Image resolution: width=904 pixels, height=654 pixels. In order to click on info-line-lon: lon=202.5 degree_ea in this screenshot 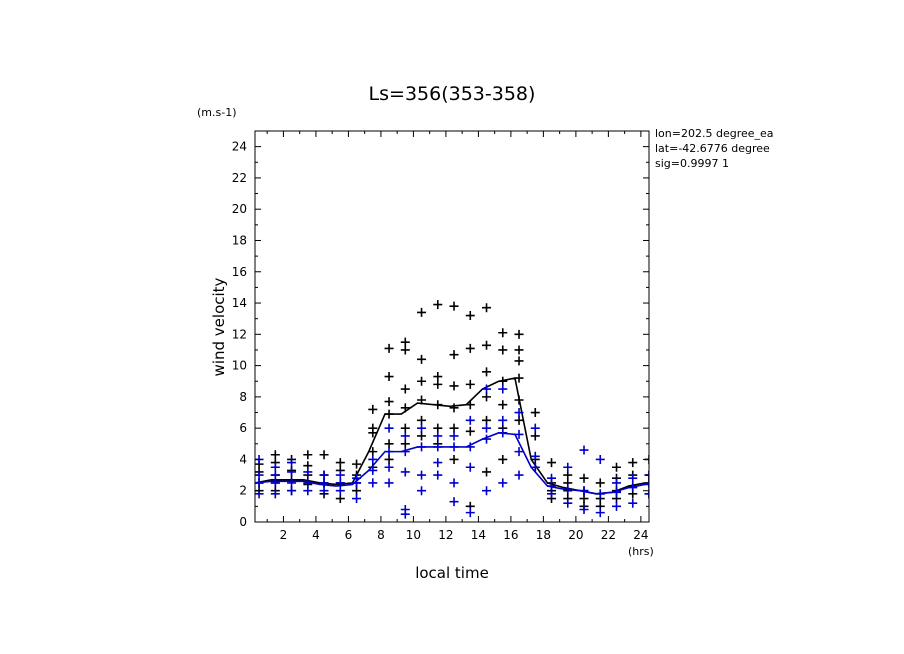, I will do `click(714, 133)`.